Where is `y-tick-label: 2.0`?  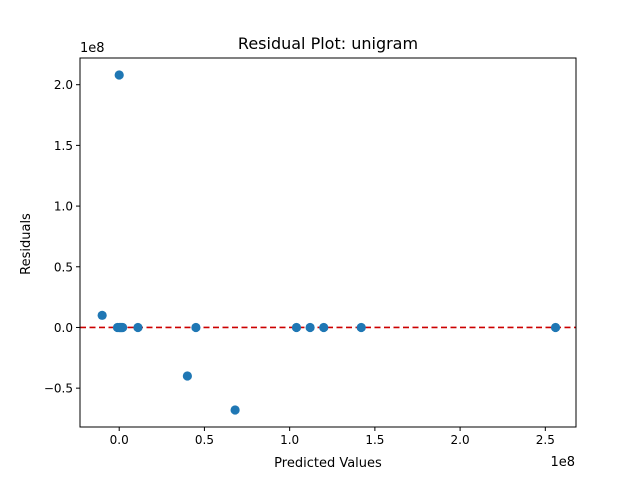
y-tick-label: 2.0 is located at coordinates (63, 85).